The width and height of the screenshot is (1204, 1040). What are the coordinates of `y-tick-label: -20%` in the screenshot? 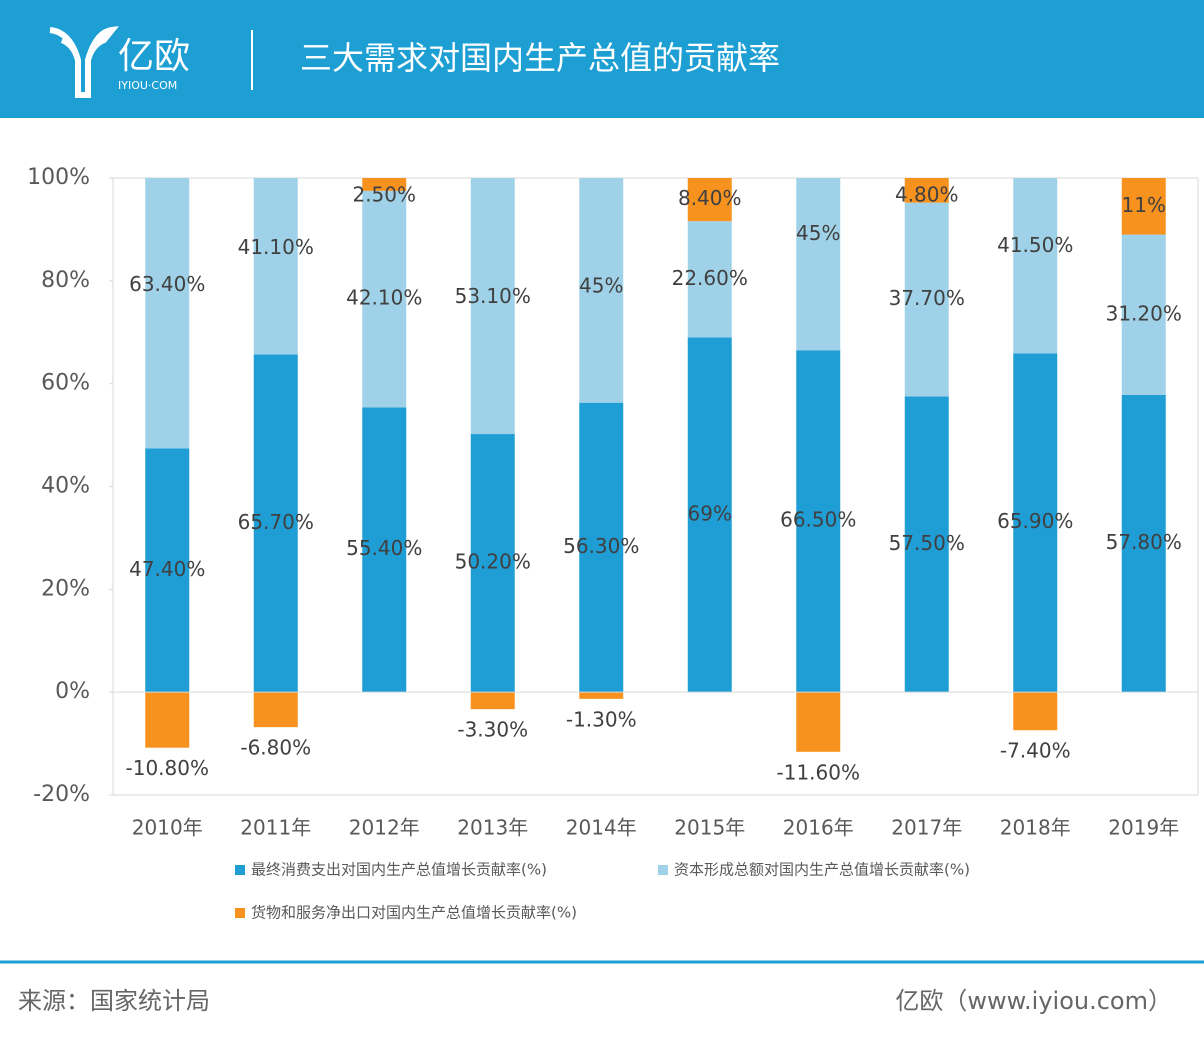 It's located at (61, 794).